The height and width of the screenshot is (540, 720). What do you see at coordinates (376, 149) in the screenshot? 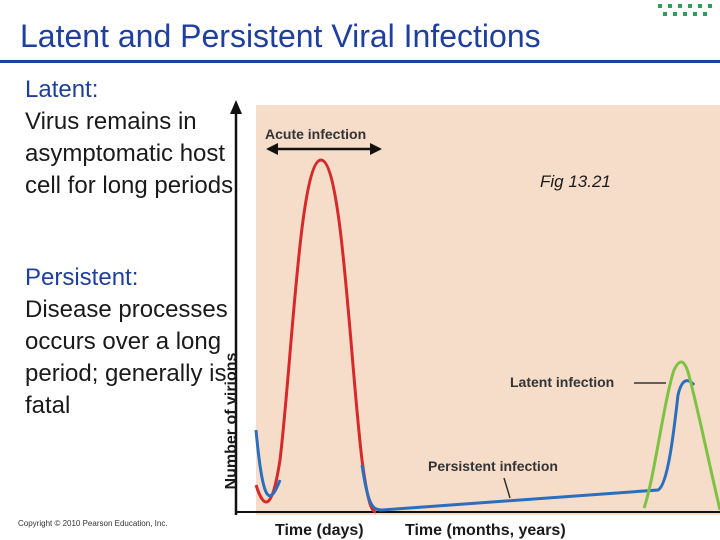
I see `acute-arrow-right` at bounding box center [376, 149].